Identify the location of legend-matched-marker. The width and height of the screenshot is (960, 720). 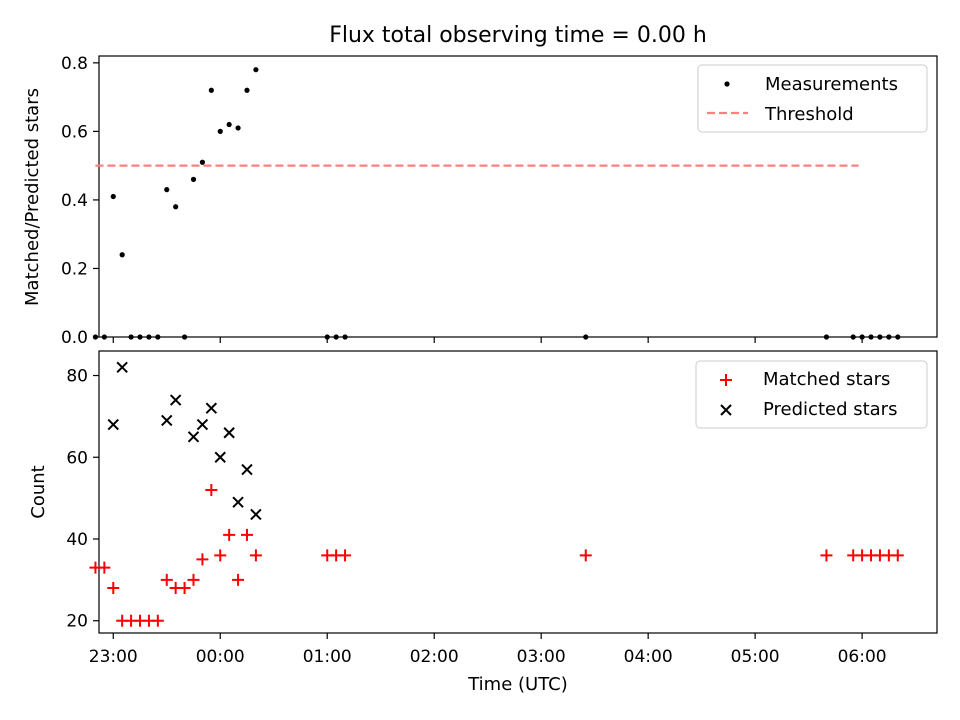
(726, 380).